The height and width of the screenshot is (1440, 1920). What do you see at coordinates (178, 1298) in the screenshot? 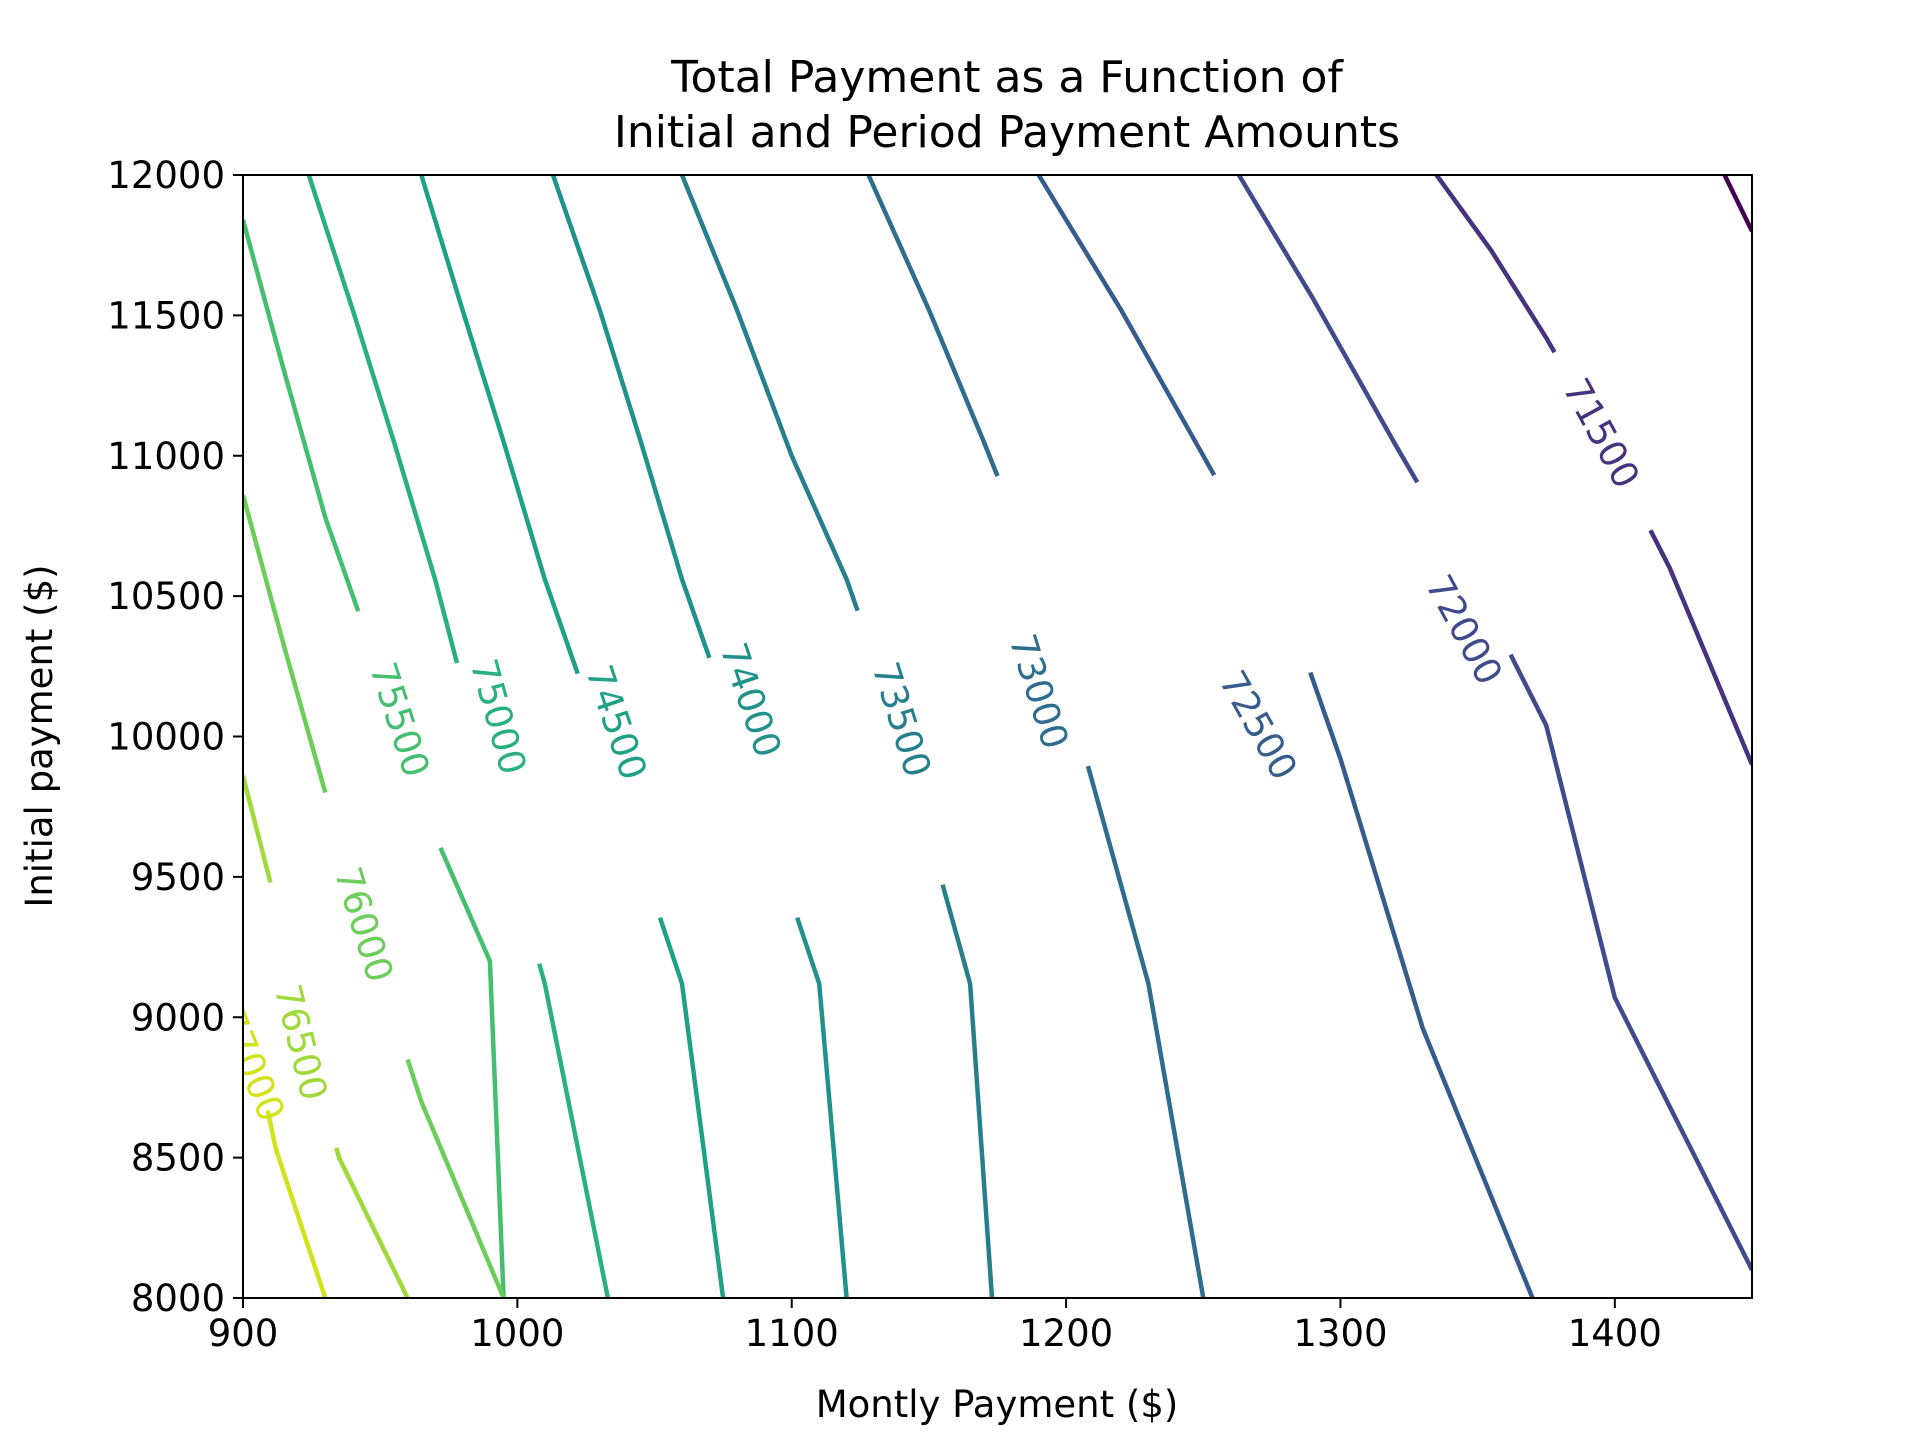
I see `y-tick-label-8000: 8000` at bounding box center [178, 1298].